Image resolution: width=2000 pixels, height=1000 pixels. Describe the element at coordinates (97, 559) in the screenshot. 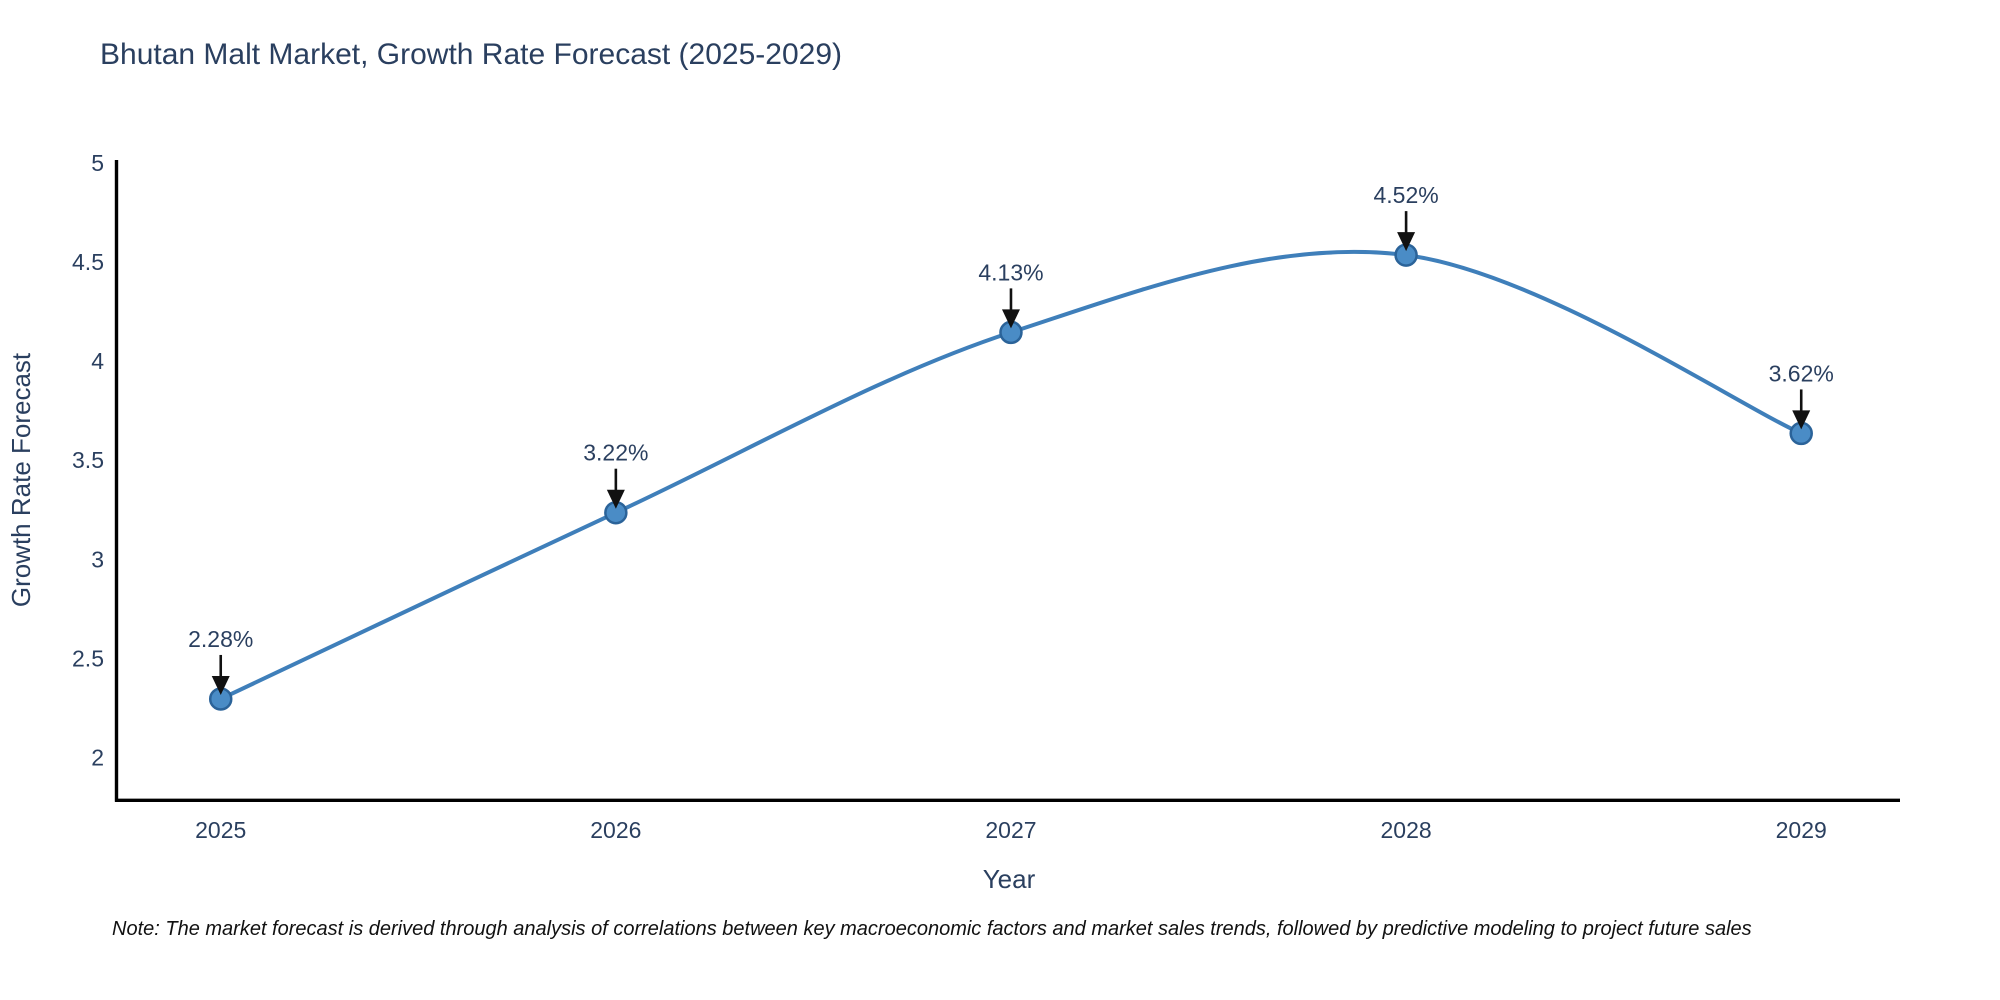

I see `y-tick-label: 3` at that location.